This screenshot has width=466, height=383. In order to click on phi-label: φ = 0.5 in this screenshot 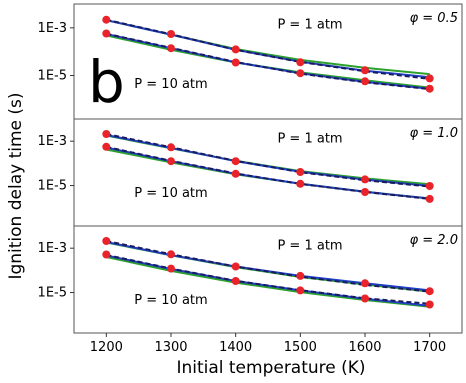, I will do `click(434, 18)`.